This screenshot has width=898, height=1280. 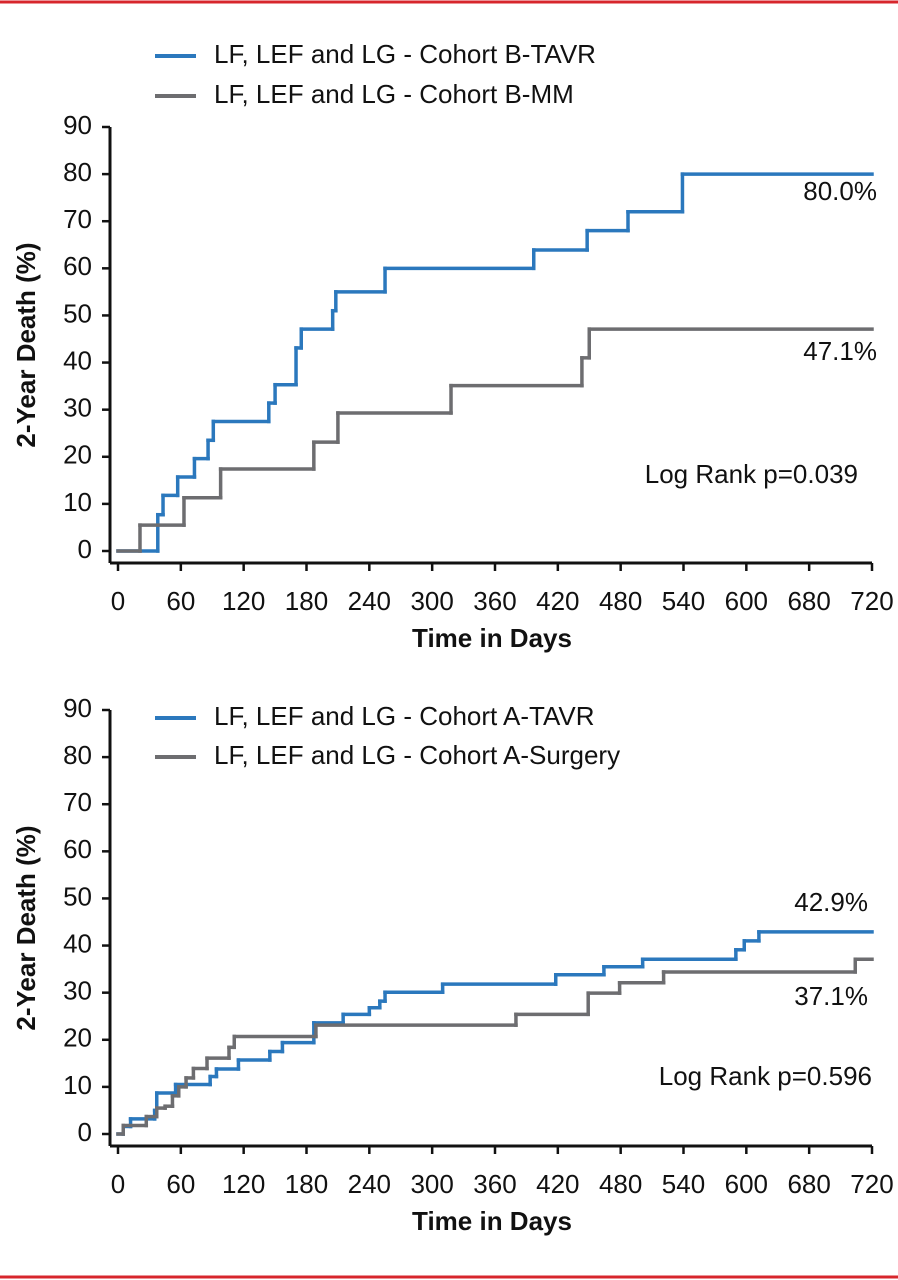 What do you see at coordinates (405, 54) in the screenshot?
I see `legend-label: LF, LEF and LG - Cohort B-TAVR` at bounding box center [405, 54].